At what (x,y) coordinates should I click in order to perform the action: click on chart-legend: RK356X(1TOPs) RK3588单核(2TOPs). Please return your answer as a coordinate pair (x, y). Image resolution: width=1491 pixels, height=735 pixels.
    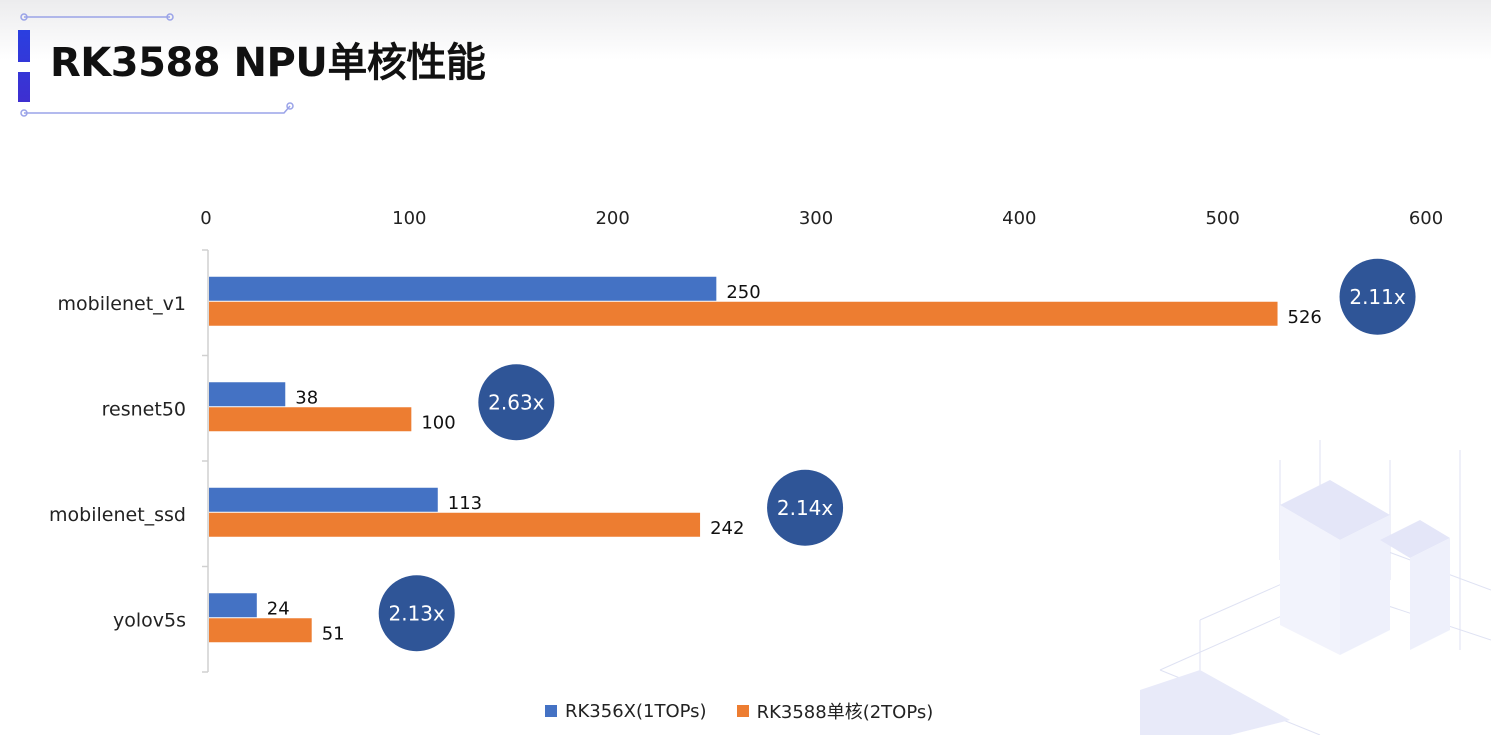
    Looking at the image, I should click on (739, 711).